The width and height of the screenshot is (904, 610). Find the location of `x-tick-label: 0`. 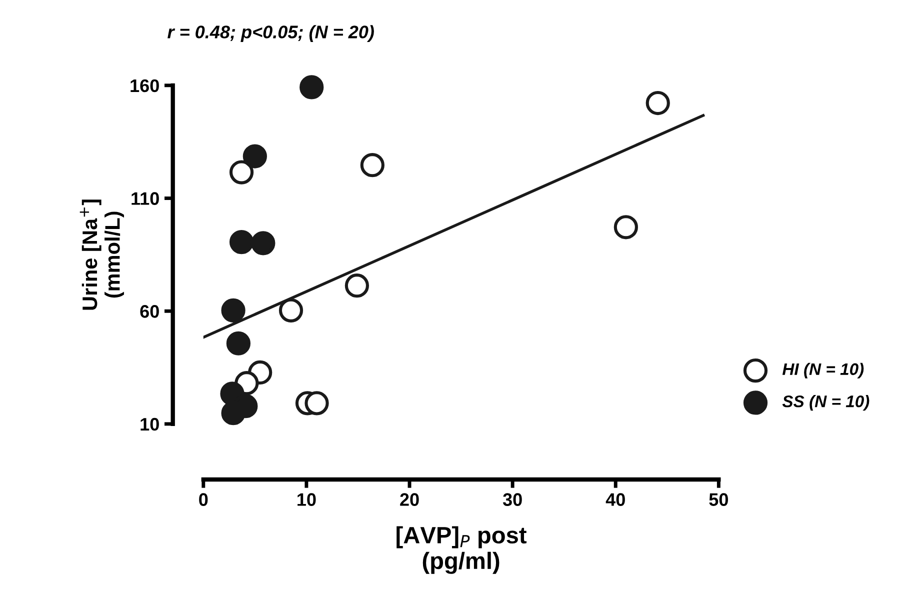

x-tick-label: 0 is located at coordinates (203, 499).